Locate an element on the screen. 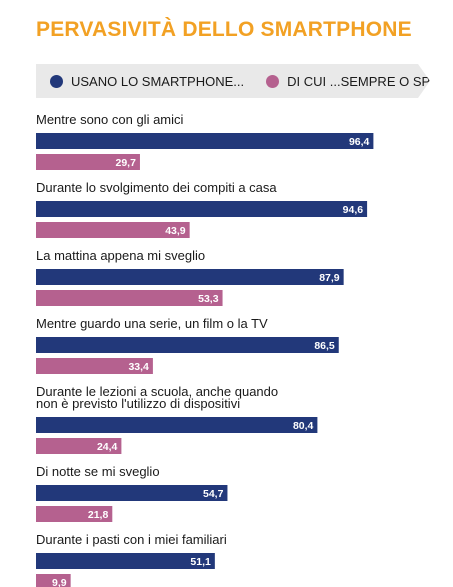 The height and width of the screenshot is (587, 453). value-label: 29,7 is located at coordinates (126, 163).